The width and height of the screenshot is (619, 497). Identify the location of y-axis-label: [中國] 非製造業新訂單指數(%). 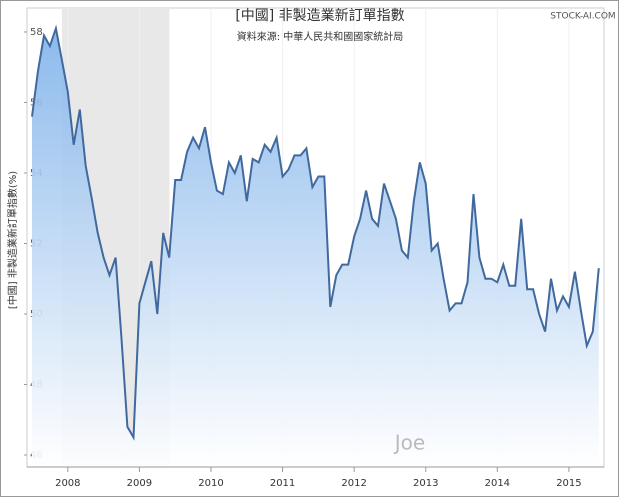
(12, 240).